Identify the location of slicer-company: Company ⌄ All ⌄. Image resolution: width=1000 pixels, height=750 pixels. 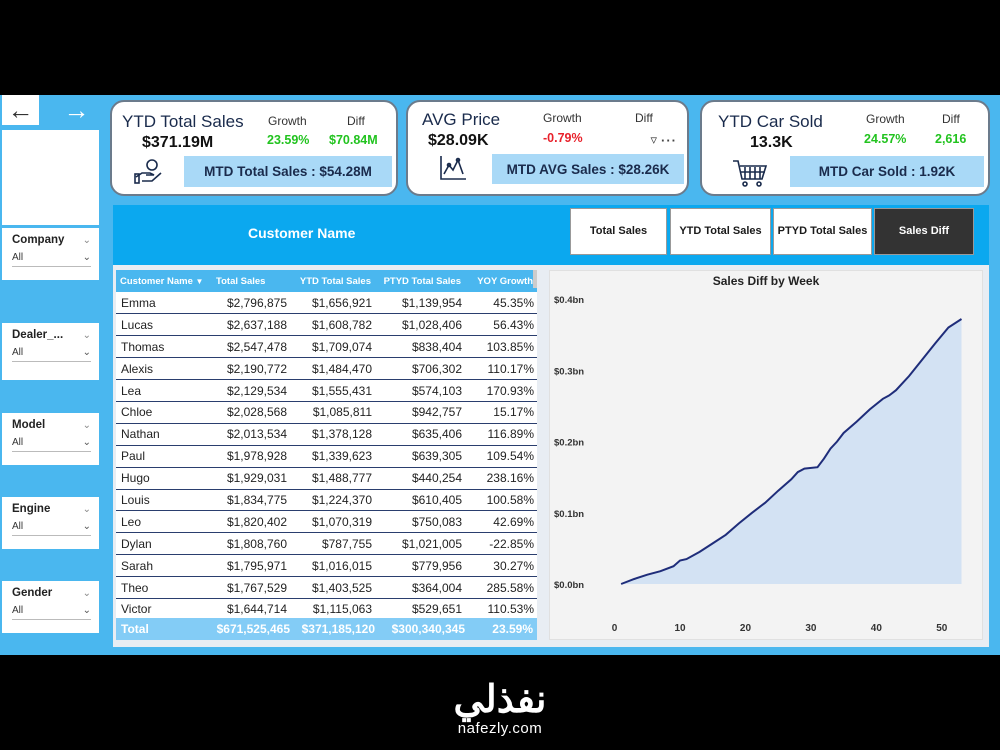
(50, 254).